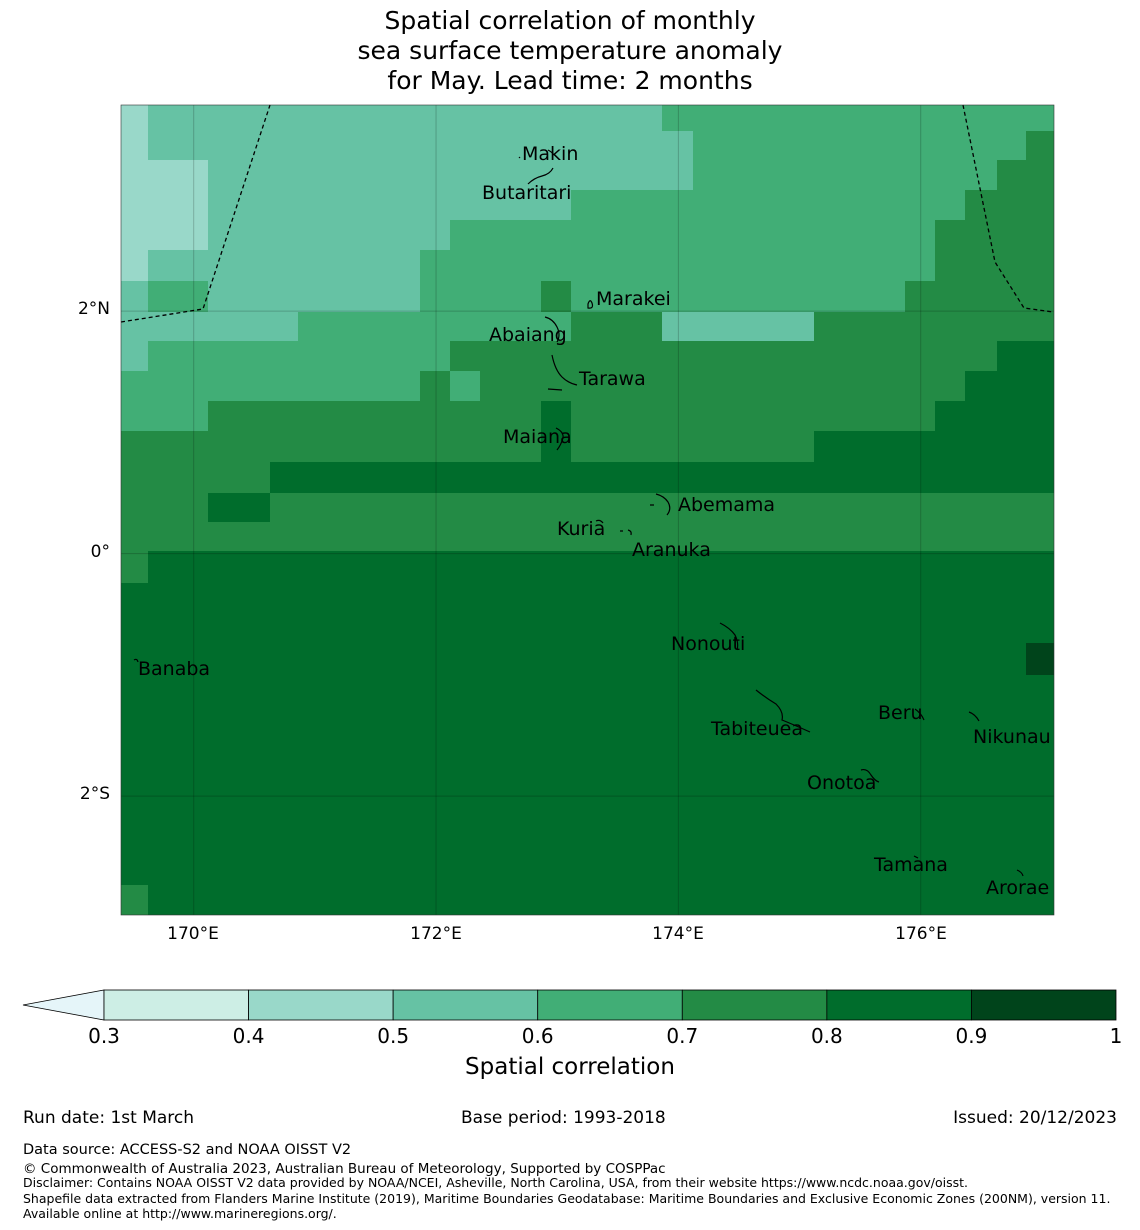  Describe the element at coordinates (174, 669) in the screenshot. I see `island-label-banaba: Banaba` at that location.